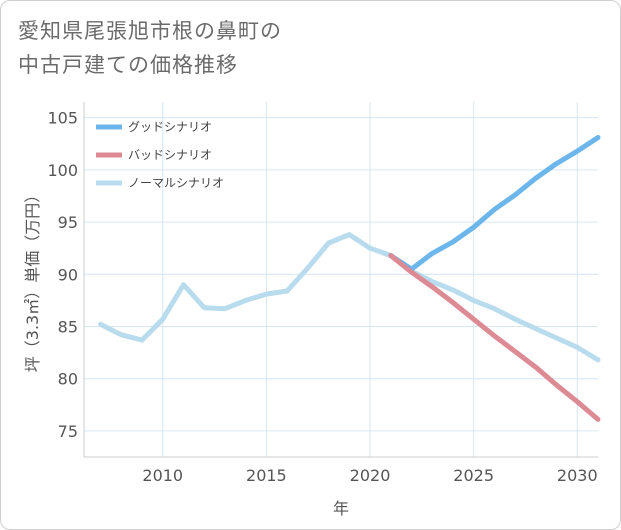 Image resolution: width=621 pixels, height=530 pixels. What do you see at coordinates (266, 475) in the screenshot?
I see `x-tick-label-2015: 2015` at bounding box center [266, 475].